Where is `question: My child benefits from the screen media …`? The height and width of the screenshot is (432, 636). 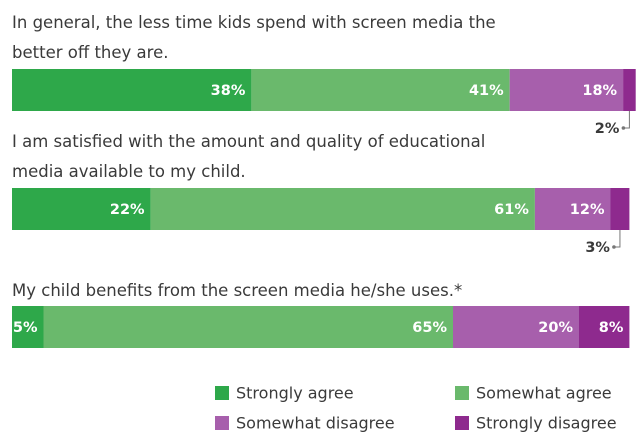
question: My child benefits from the screen media … is located at coordinates (237, 290).